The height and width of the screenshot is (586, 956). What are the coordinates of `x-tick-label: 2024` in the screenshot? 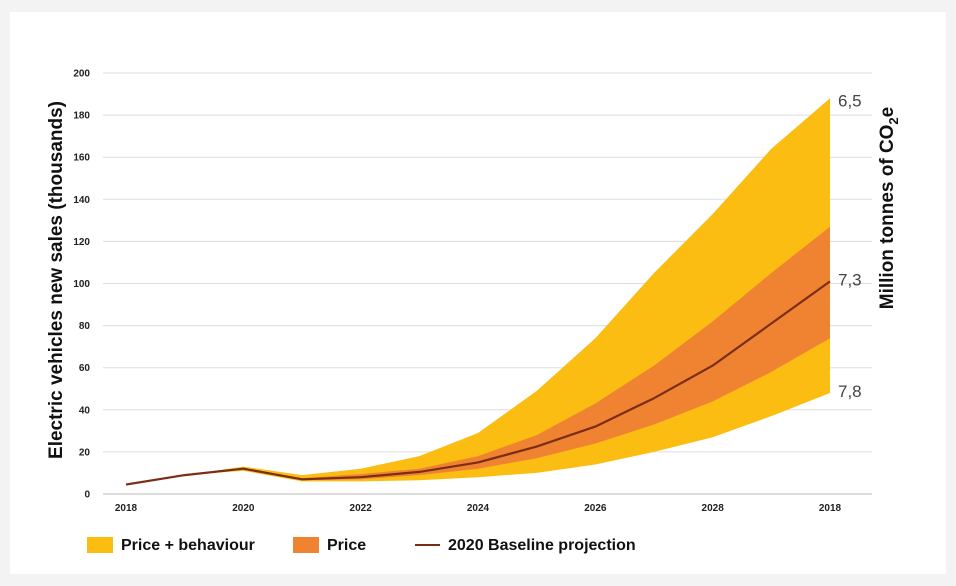 It's located at (478, 508).